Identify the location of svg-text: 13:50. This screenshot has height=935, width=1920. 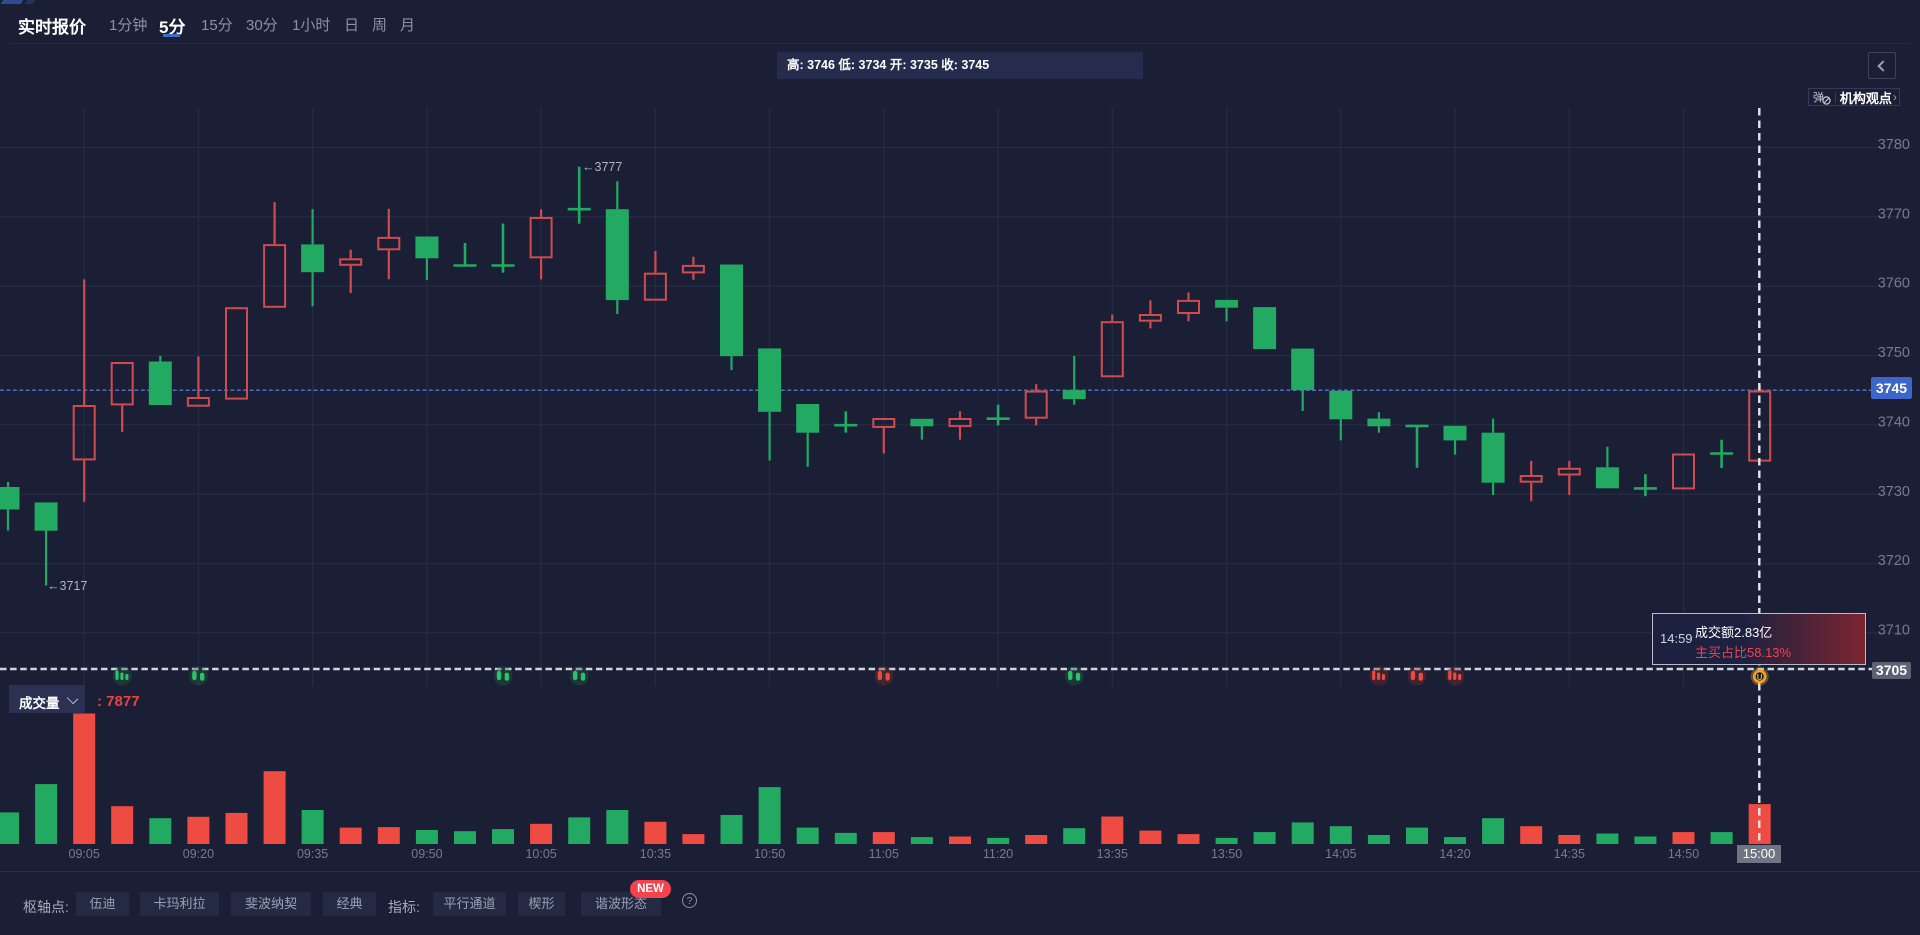
(1226, 854).